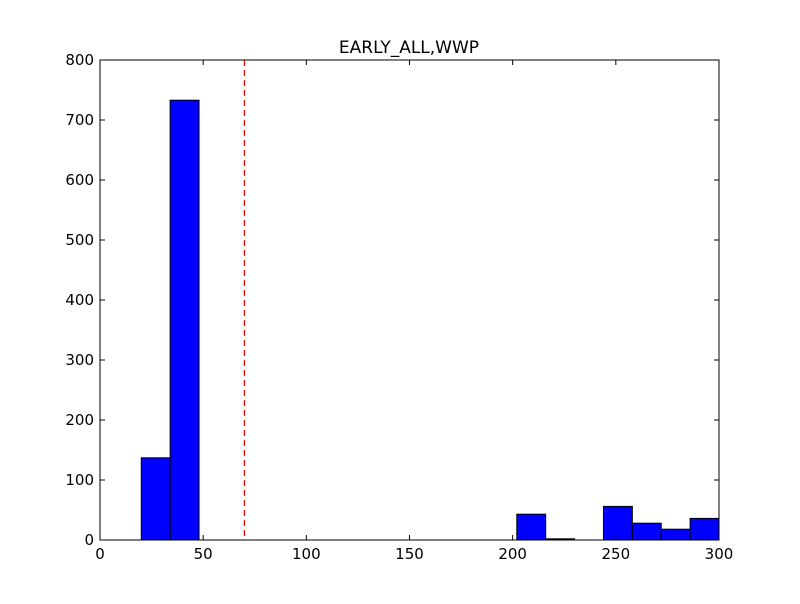  What do you see at coordinates (512, 554) in the screenshot?
I see `x-tick-label: 200` at bounding box center [512, 554].